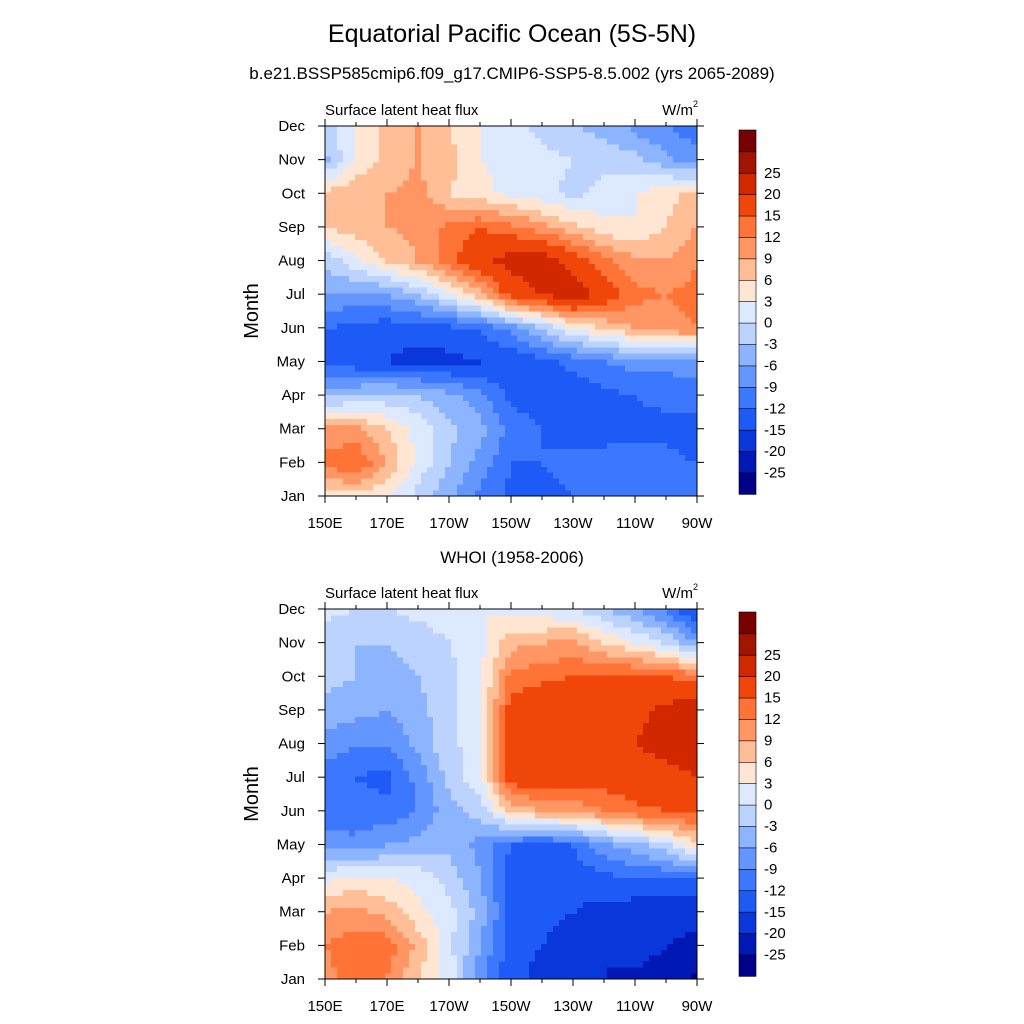  What do you see at coordinates (768, 280) in the screenshot?
I see `colorbar-label: 6` at bounding box center [768, 280].